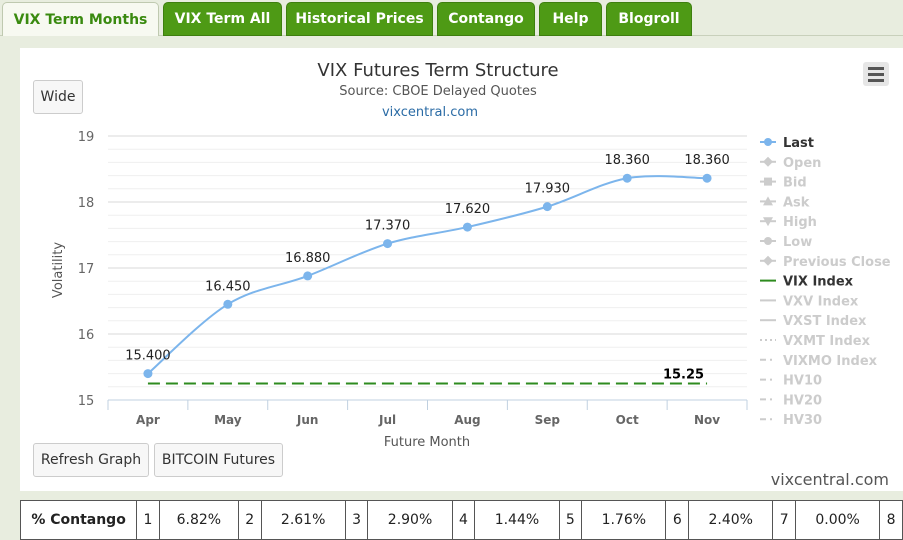 The height and width of the screenshot is (540, 903). What do you see at coordinates (891, 520) in the screenshot?
I see `contango-month: 8` at bounding box center [891, 520].